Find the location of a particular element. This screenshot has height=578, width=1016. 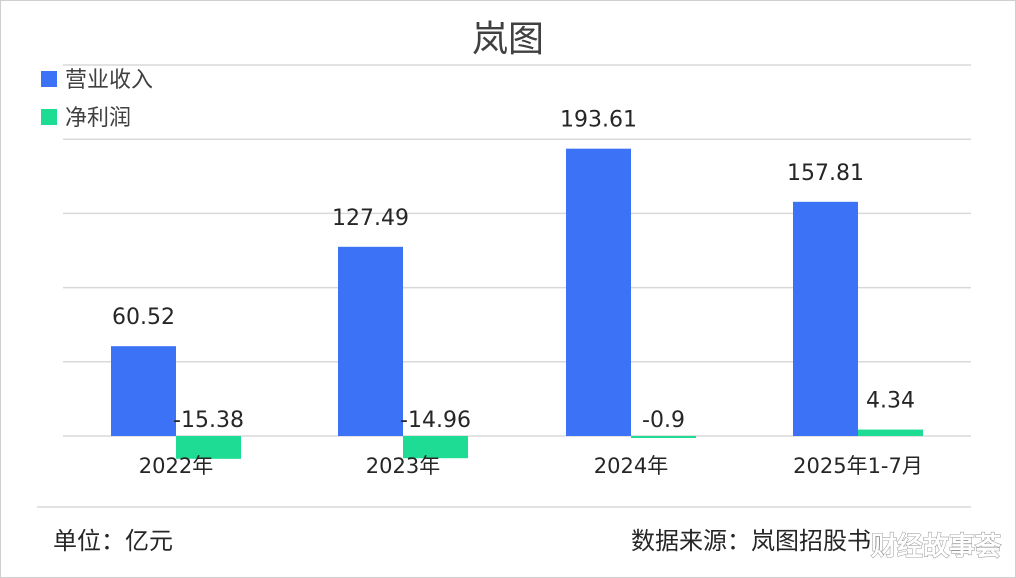

data-label: 4.34 is located at coordinates (890, 401).